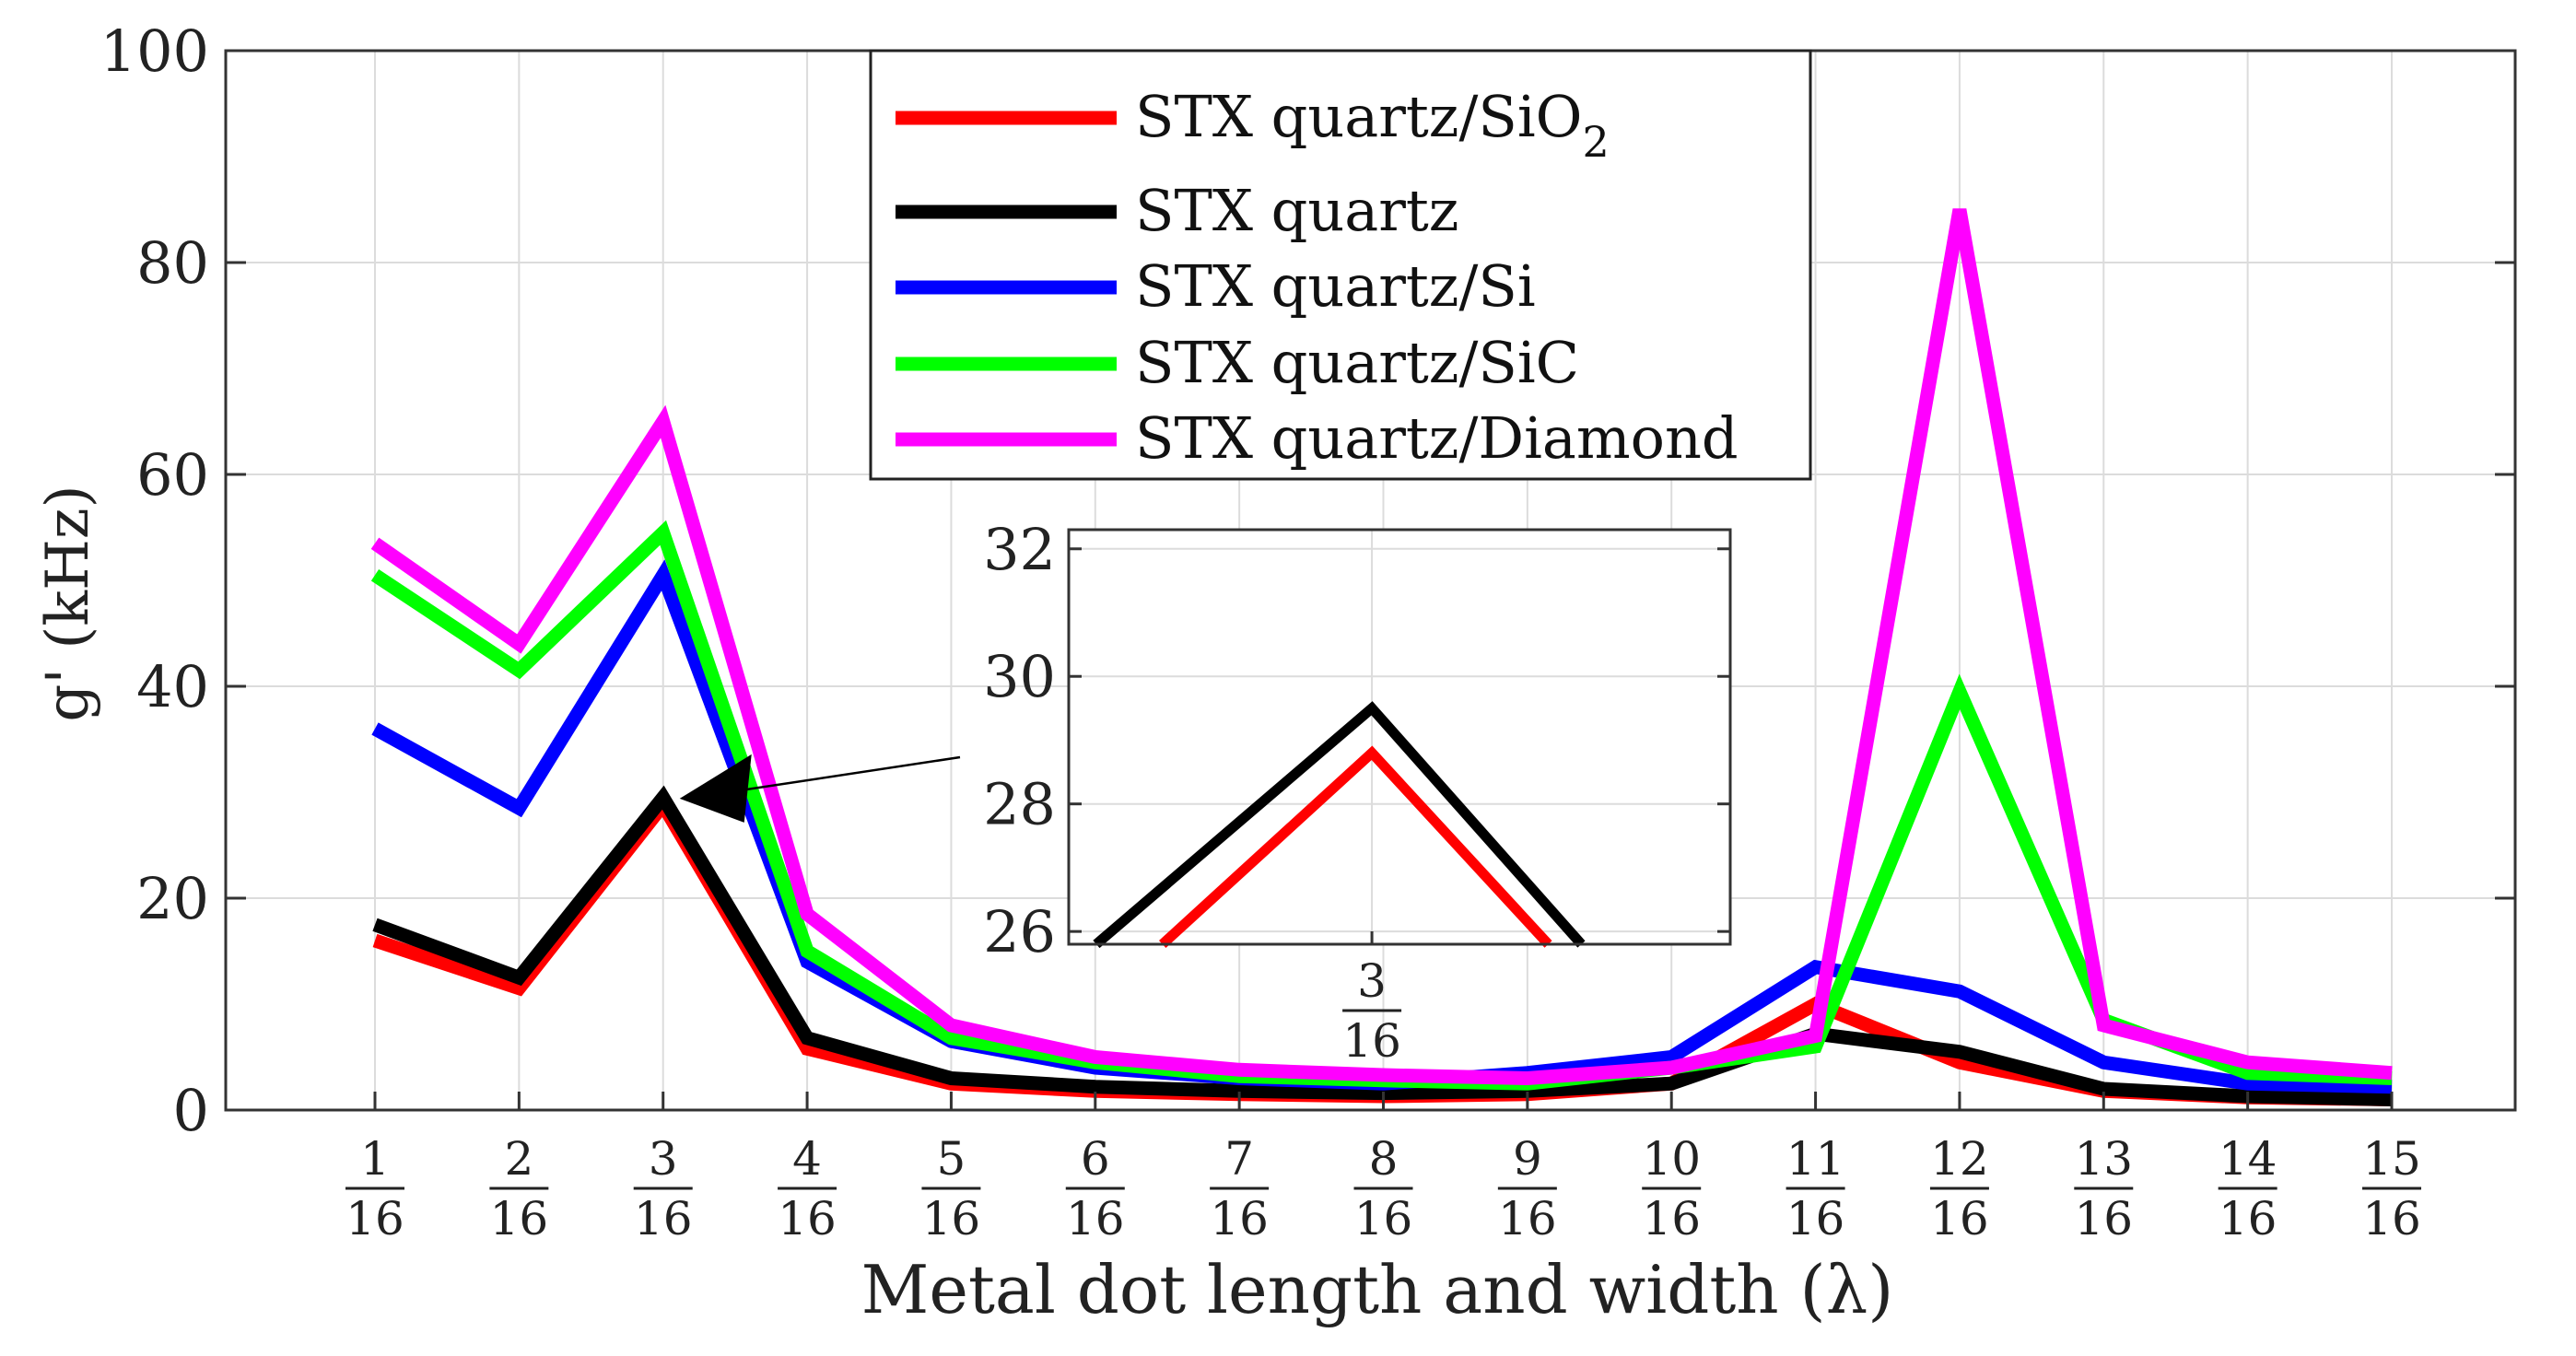  What do you see at coordinates (1357, 363) in the screenshot?
I see `legend-label-3: STX quartz/SiC` at bounding box center [1357, 363].